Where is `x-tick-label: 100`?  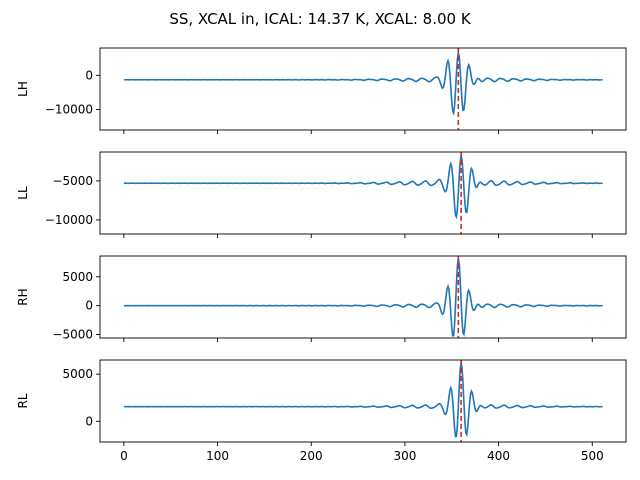
x-tick-label: 100 is located at coordinates (217, 456).